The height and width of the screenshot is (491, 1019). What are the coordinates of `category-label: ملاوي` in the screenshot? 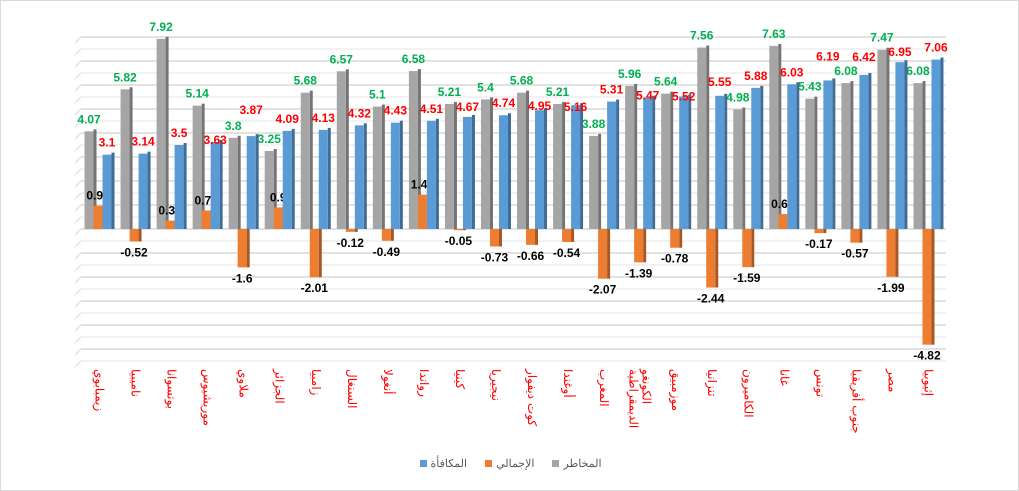 It's located at (243, 383).